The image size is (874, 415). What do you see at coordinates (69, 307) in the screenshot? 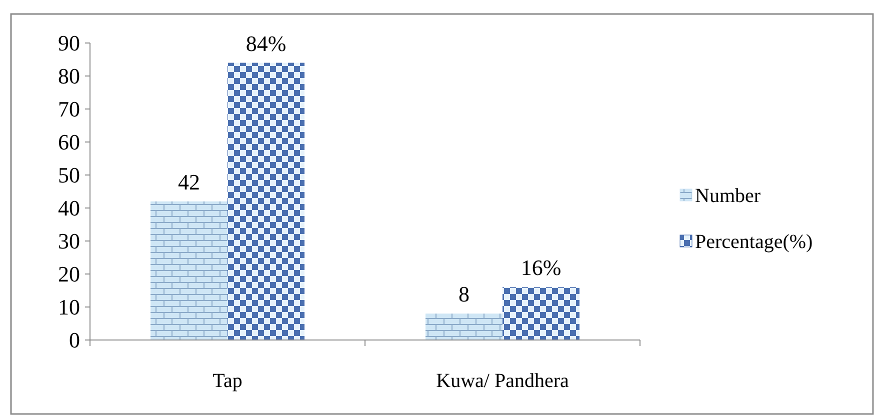
I see `y-tick-label: 10` at bounding box center [69, 307].